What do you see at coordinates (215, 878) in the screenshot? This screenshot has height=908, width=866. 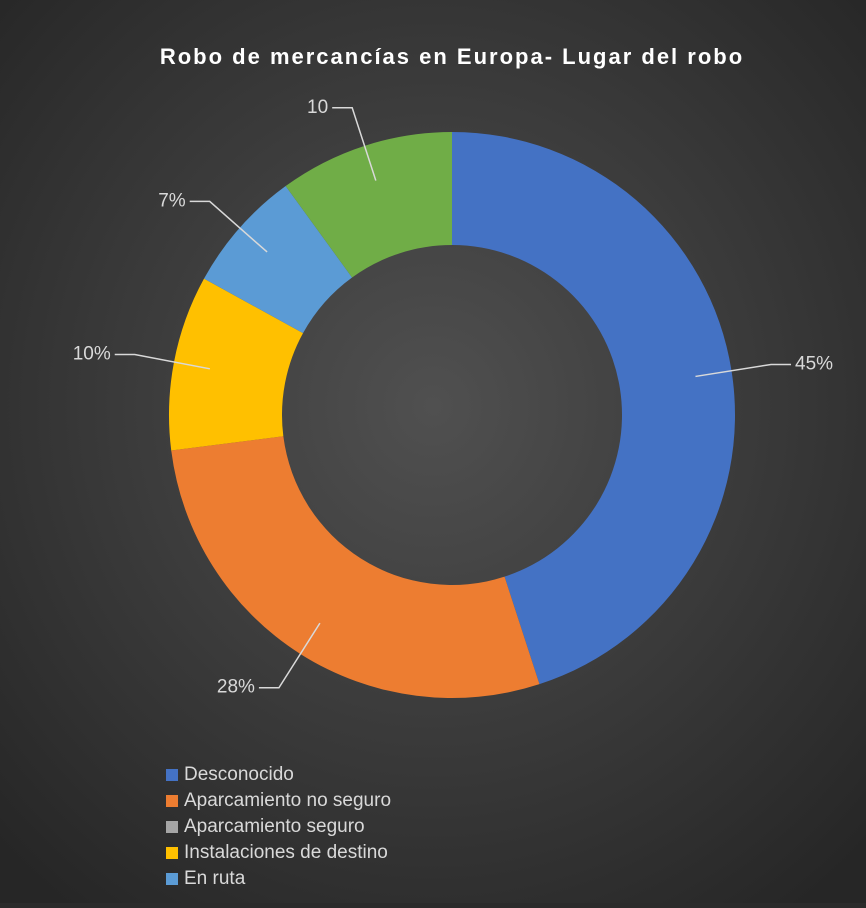 I see `legend-label: En ruta` at bounding box center [215, 878].